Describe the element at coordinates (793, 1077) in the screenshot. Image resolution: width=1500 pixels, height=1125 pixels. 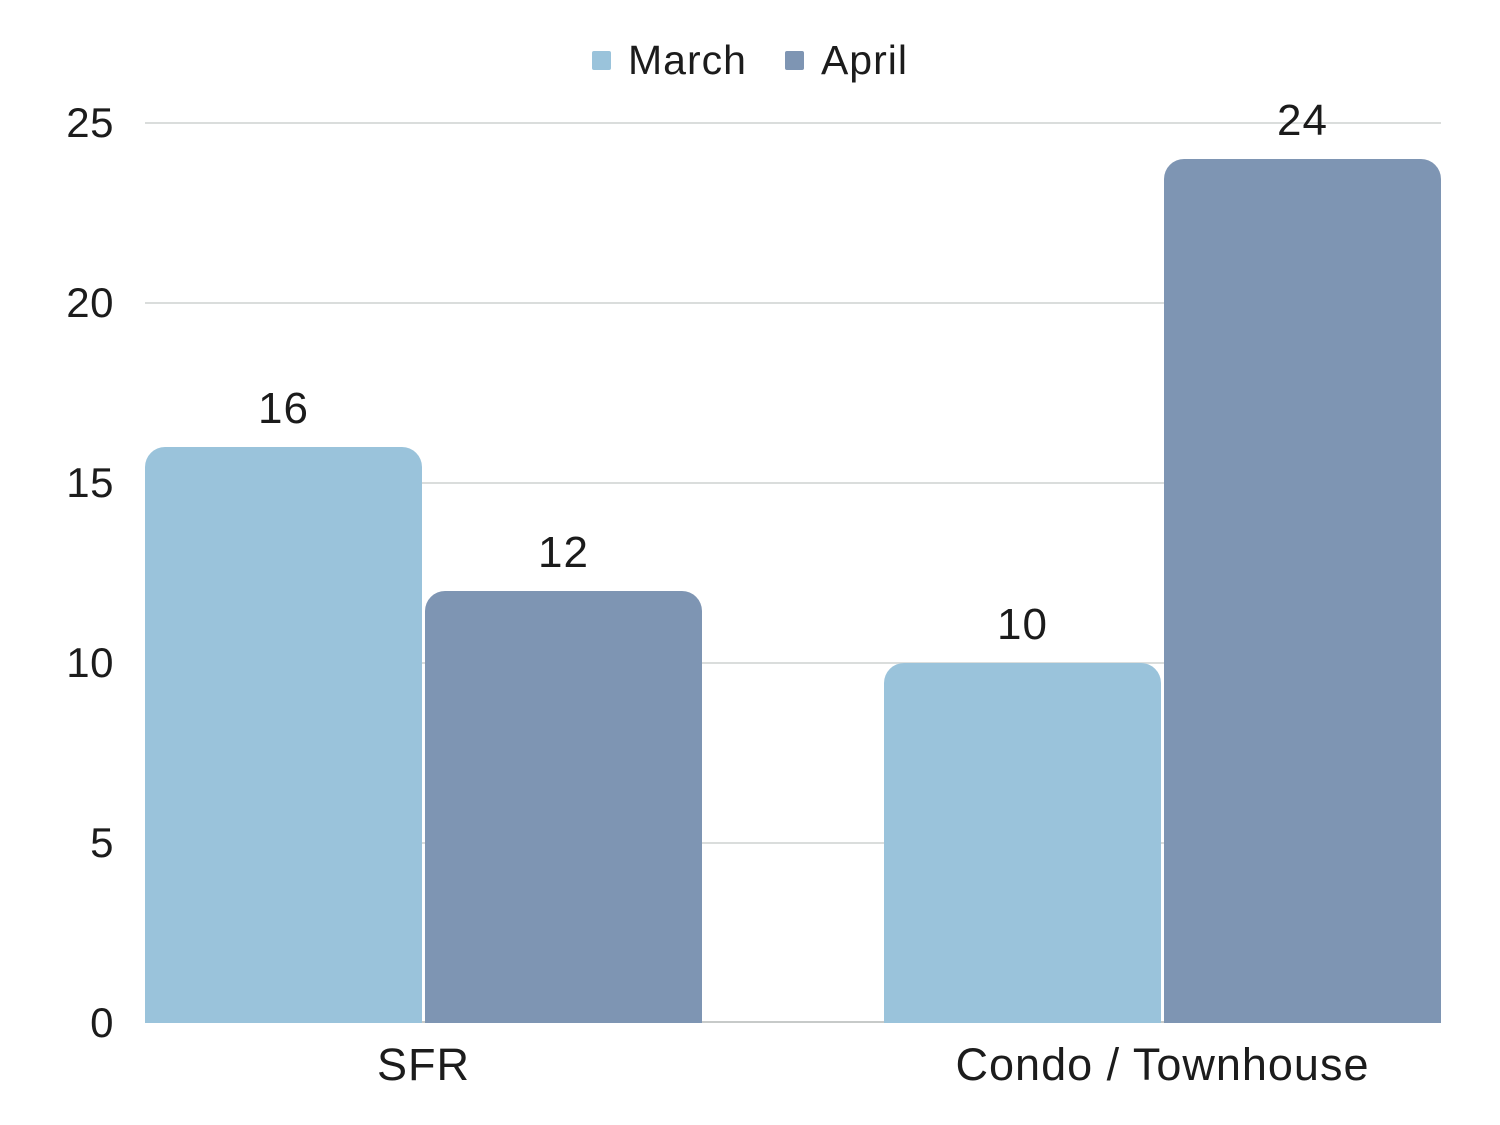
I see `x-axis-labels: SFR Condo / Townhouse` at that location.